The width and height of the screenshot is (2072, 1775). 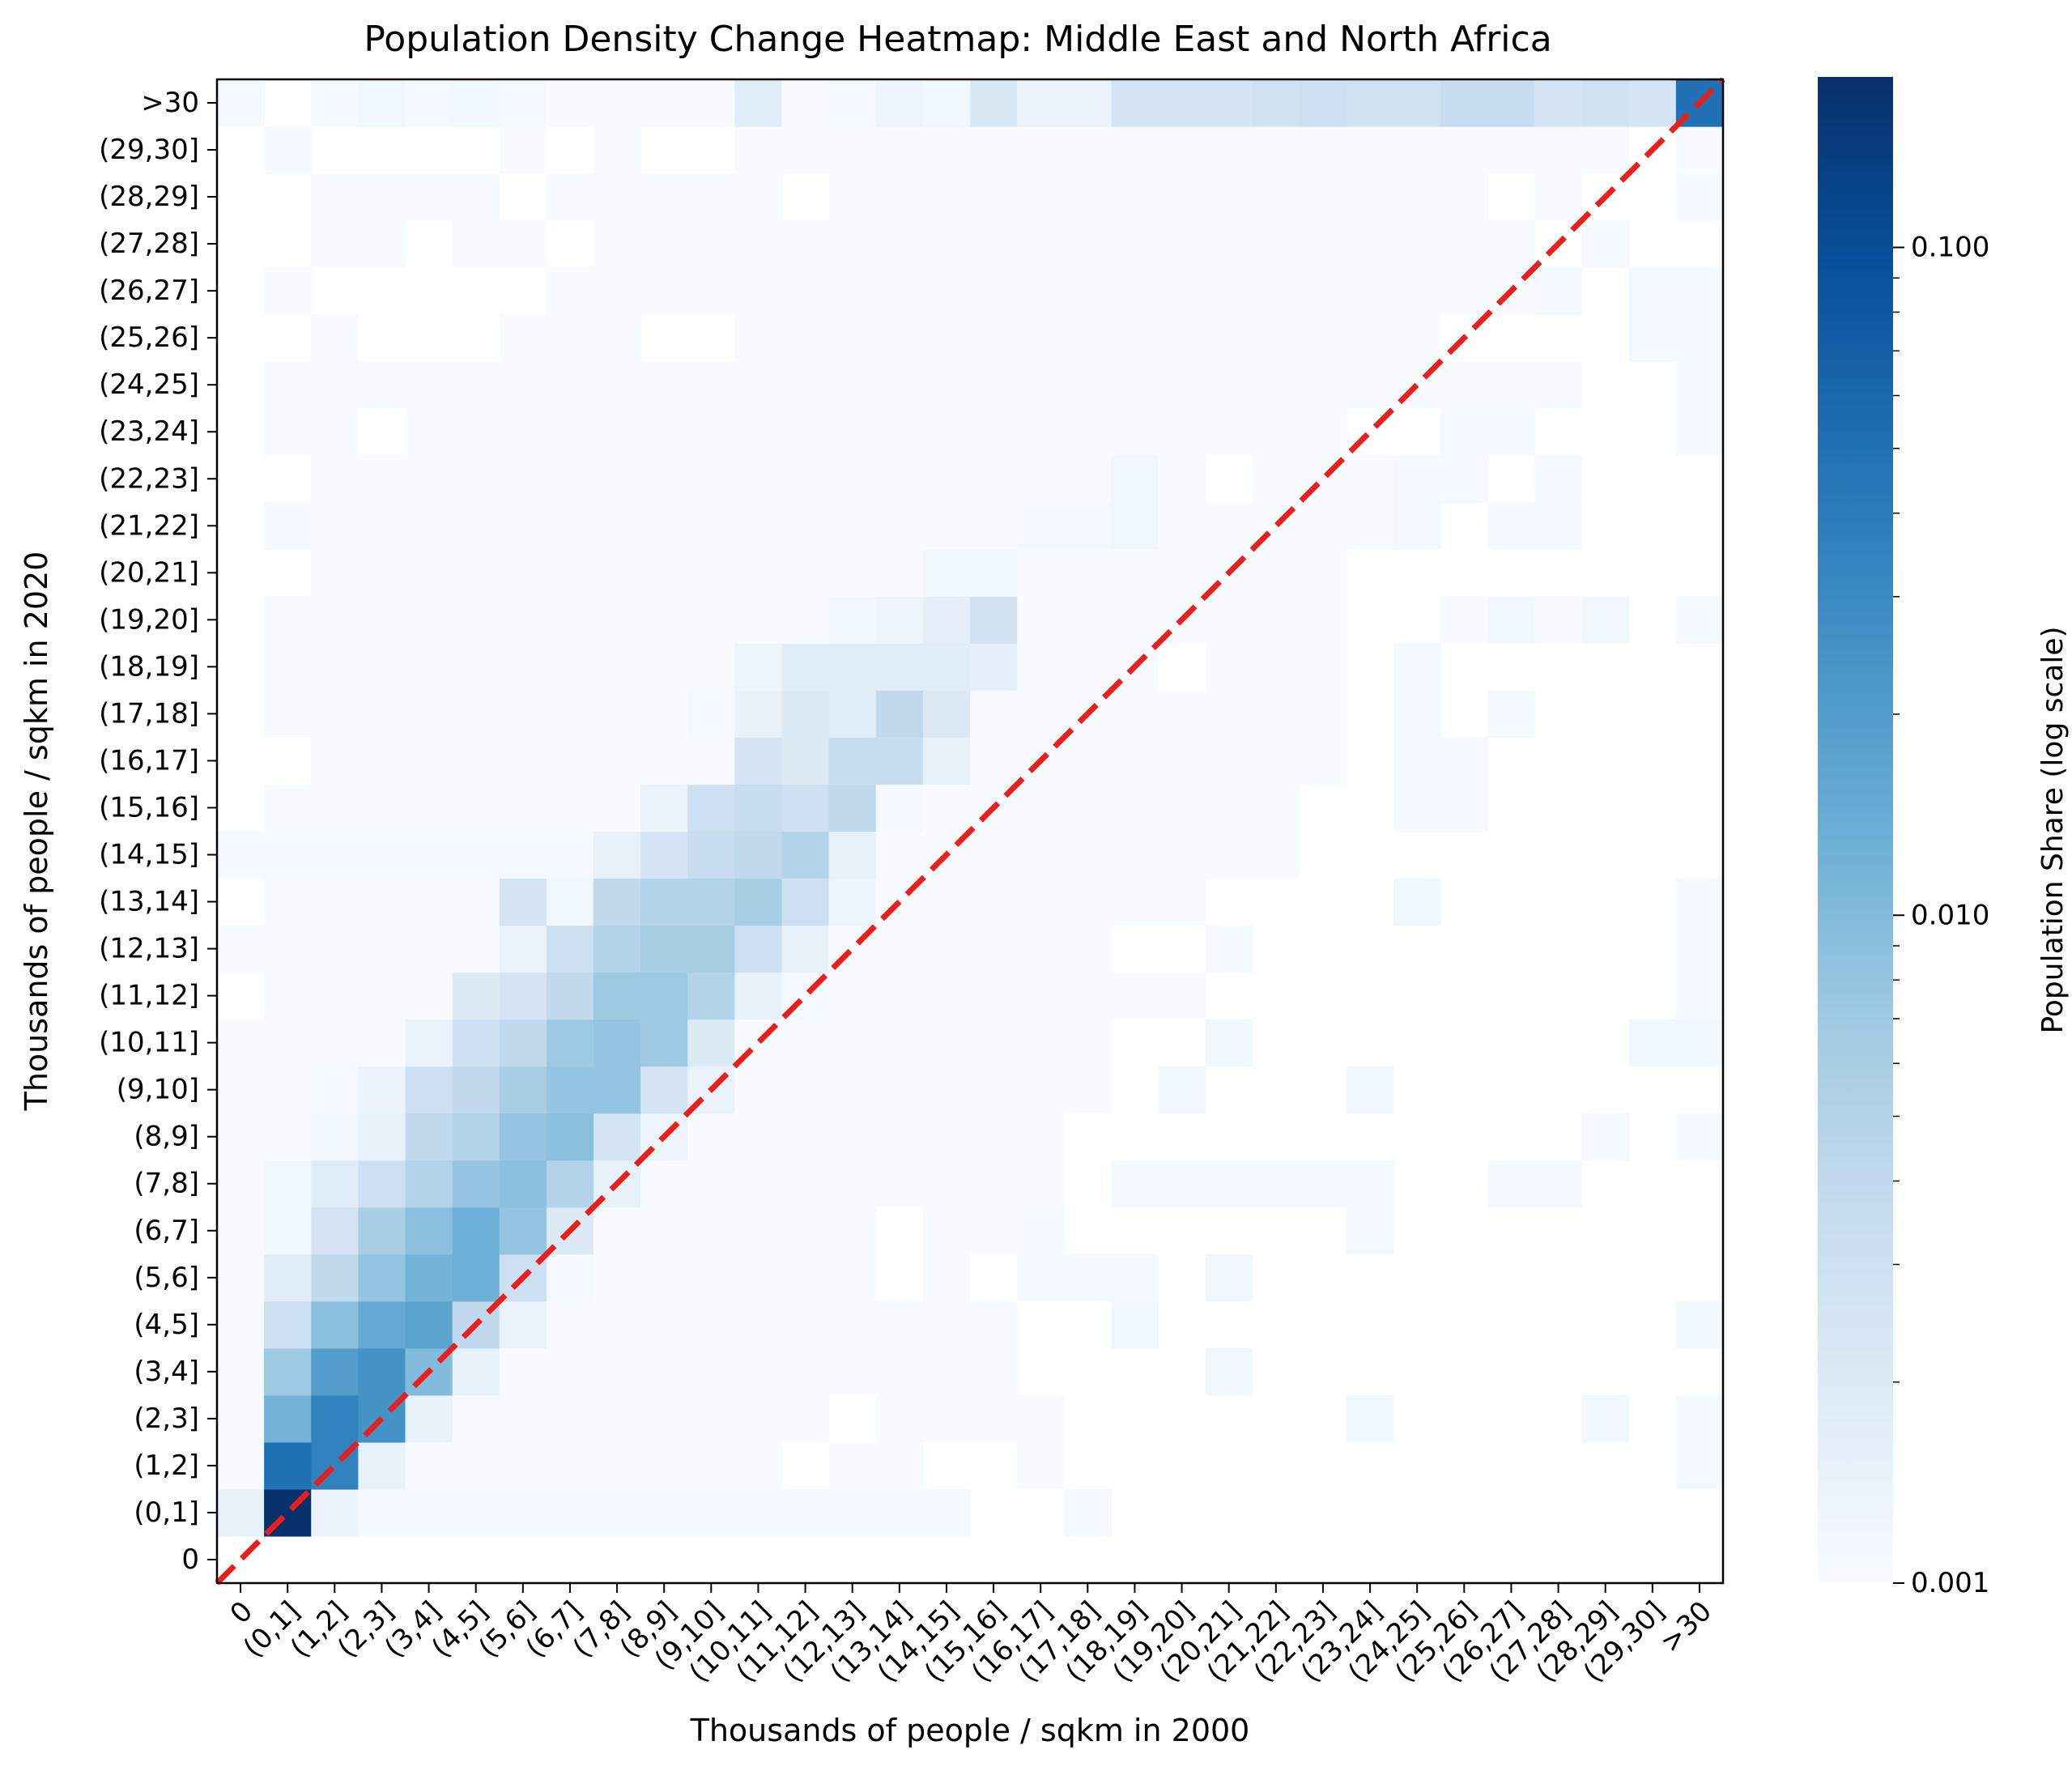 What do you see at coordinates (149, 572) in the screenshot?
I see `y-tick-label: (20,21]` at bounding box center [149, 572].